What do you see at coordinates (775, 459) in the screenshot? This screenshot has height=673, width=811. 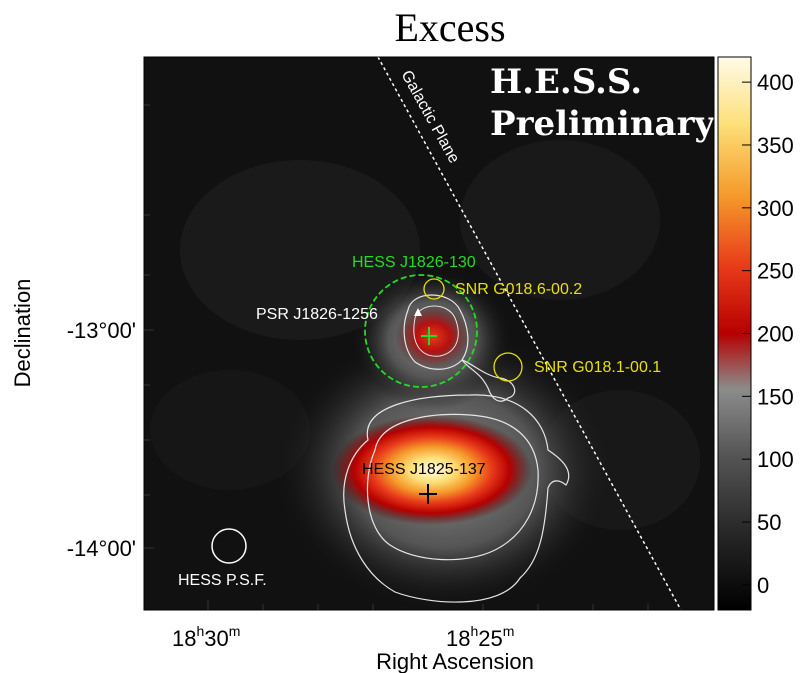 I see `colorbar-tick-label: 100` at bounding box center [775, 459].